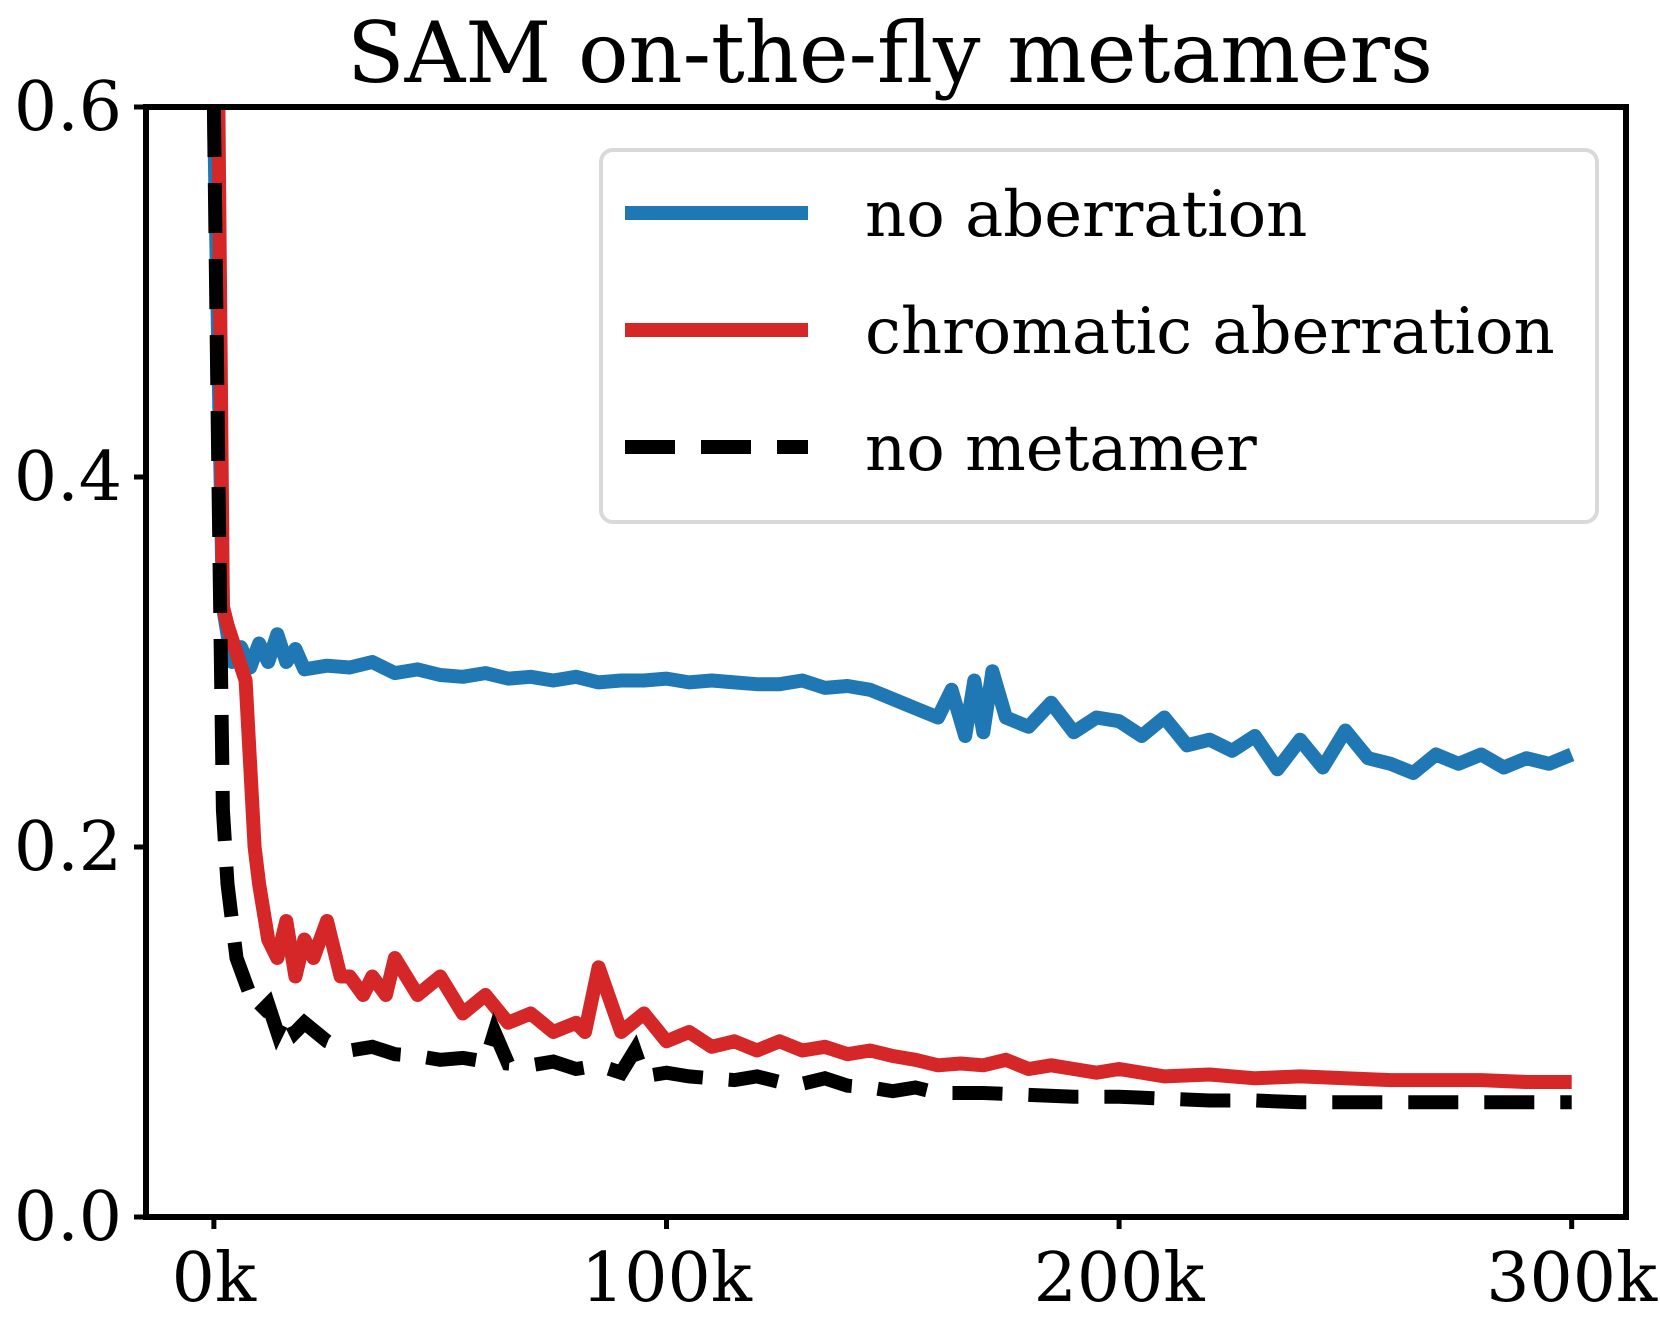 The height and width of the screenshot is (1334, 1660). Describe the element at coordinates (68, 1217) in the screenshot. I see `y-tick-label: 0.0` at that location.